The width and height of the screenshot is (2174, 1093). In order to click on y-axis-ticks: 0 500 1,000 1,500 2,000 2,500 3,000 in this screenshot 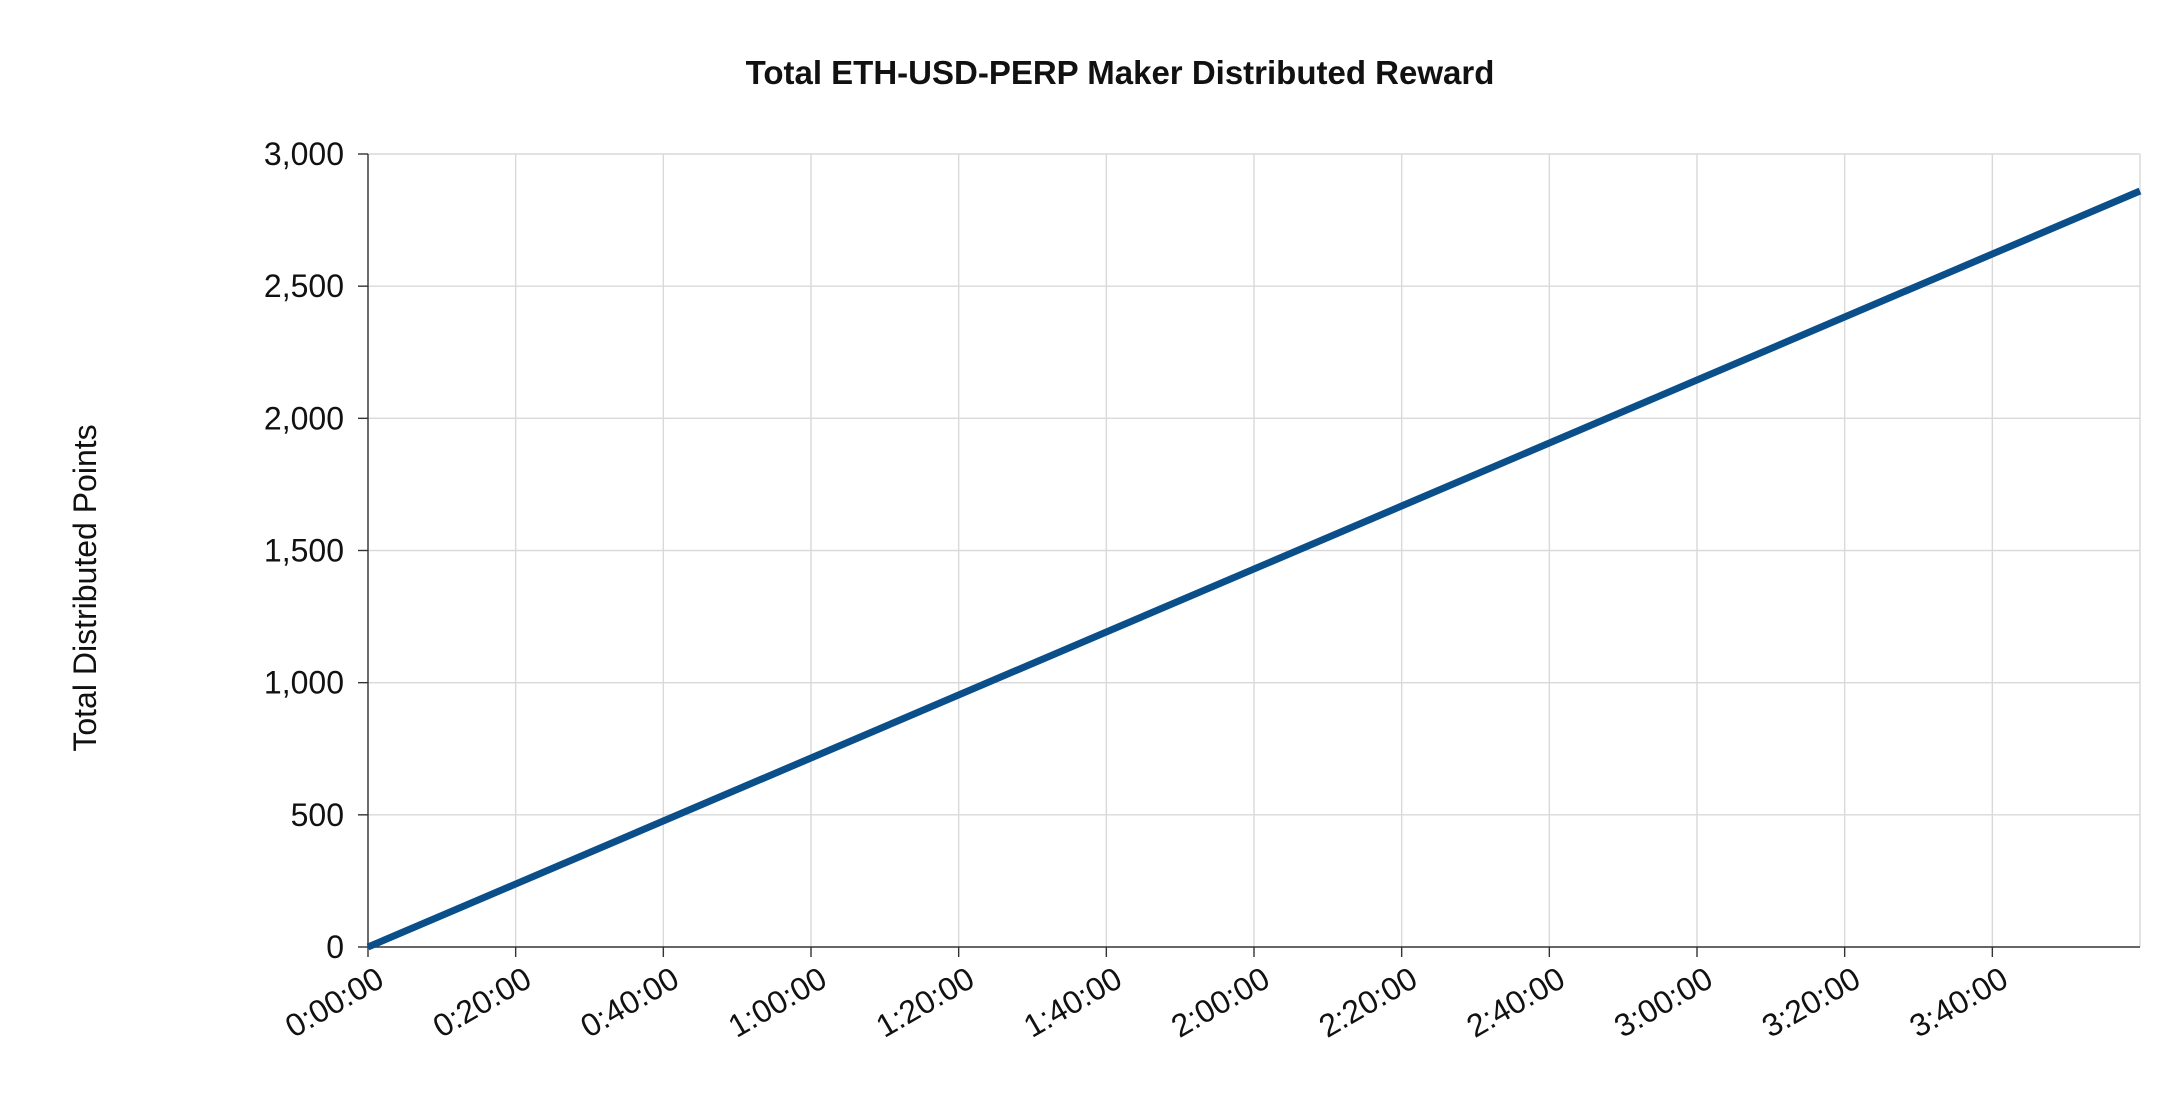, I will do `click(316, 550)`.